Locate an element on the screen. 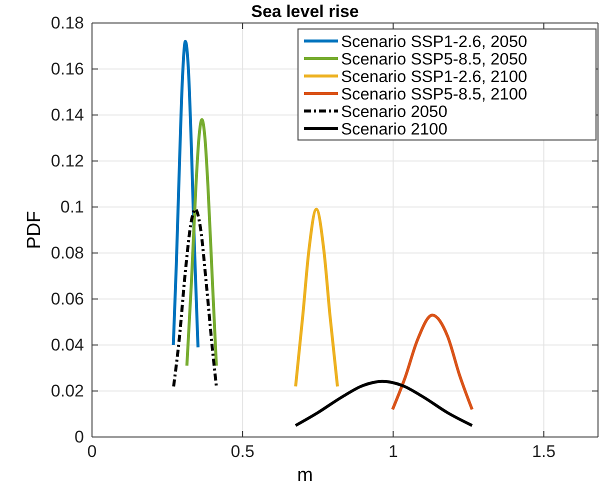 The height and width of the screenshot is (485, 602). x-tick-label: 1.5 is located at coordinates (544, 452).